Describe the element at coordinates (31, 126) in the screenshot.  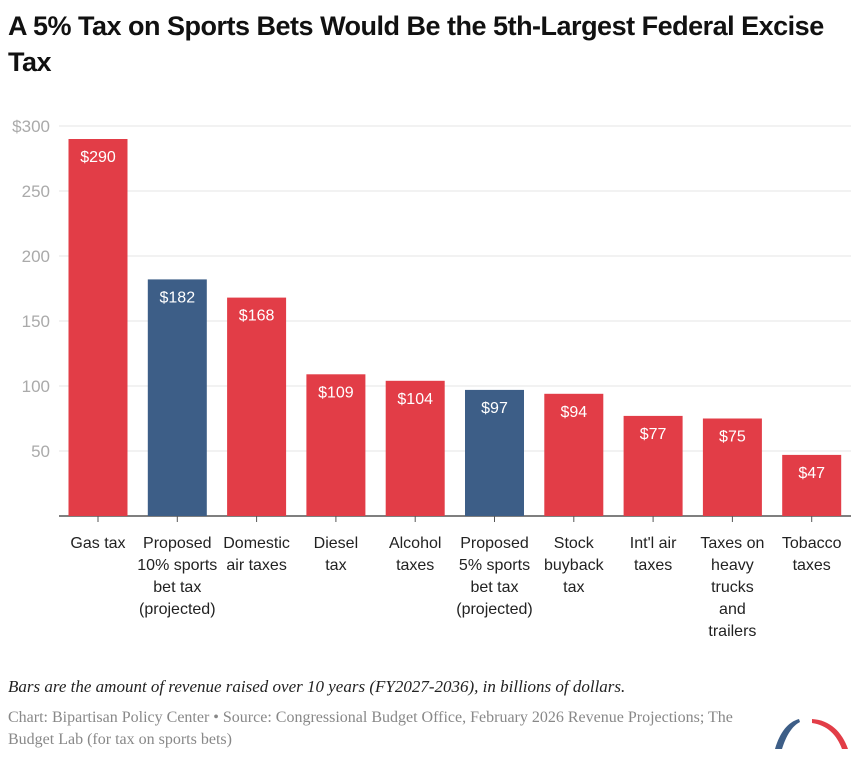
I see `y-tick-label: $300` at that location.